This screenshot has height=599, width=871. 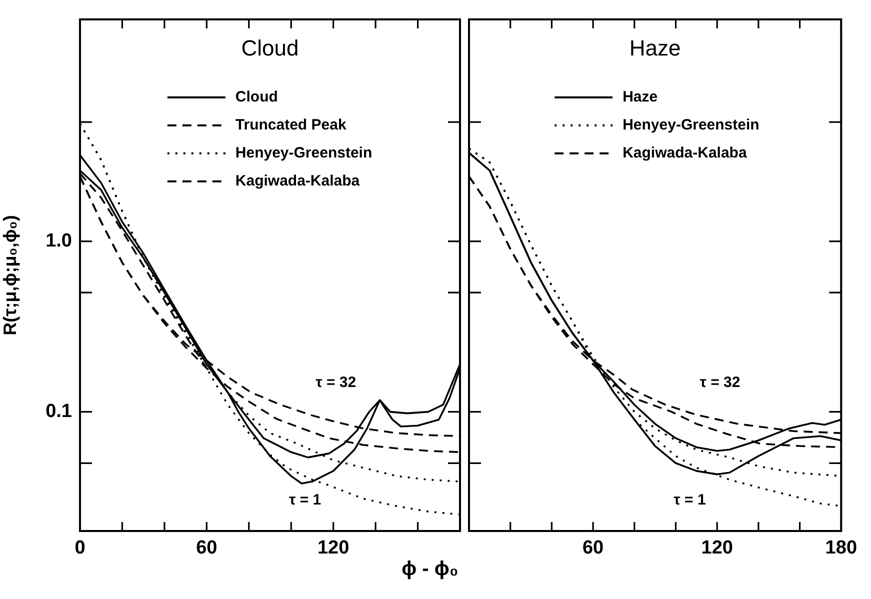 I want to click on text: Haze, so click(x=655, y=47).